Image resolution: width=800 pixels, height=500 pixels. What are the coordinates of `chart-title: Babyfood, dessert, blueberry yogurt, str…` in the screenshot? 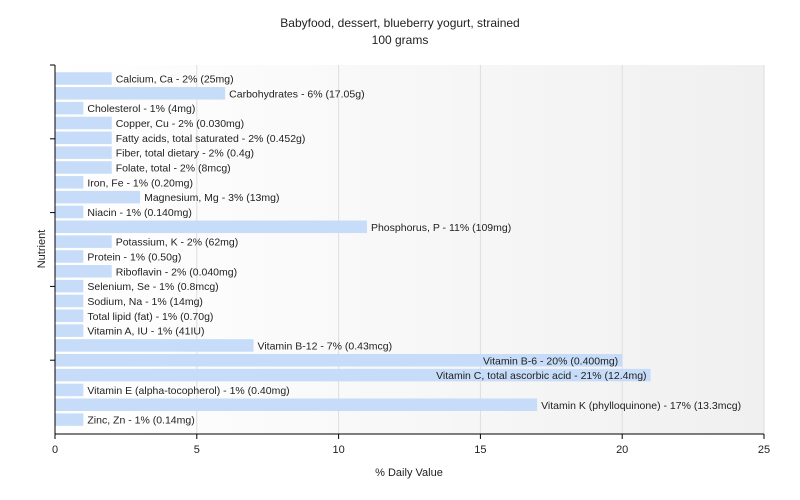 It's located at (399, 23).